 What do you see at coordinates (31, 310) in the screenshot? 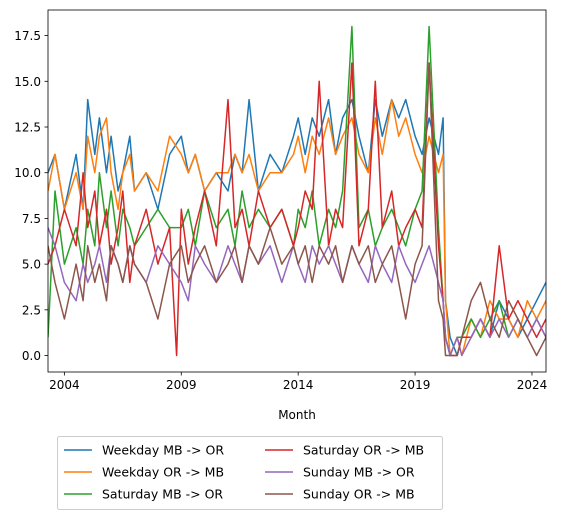
I see `y-tick-label: 2.5` at bounding box center [31, 310].